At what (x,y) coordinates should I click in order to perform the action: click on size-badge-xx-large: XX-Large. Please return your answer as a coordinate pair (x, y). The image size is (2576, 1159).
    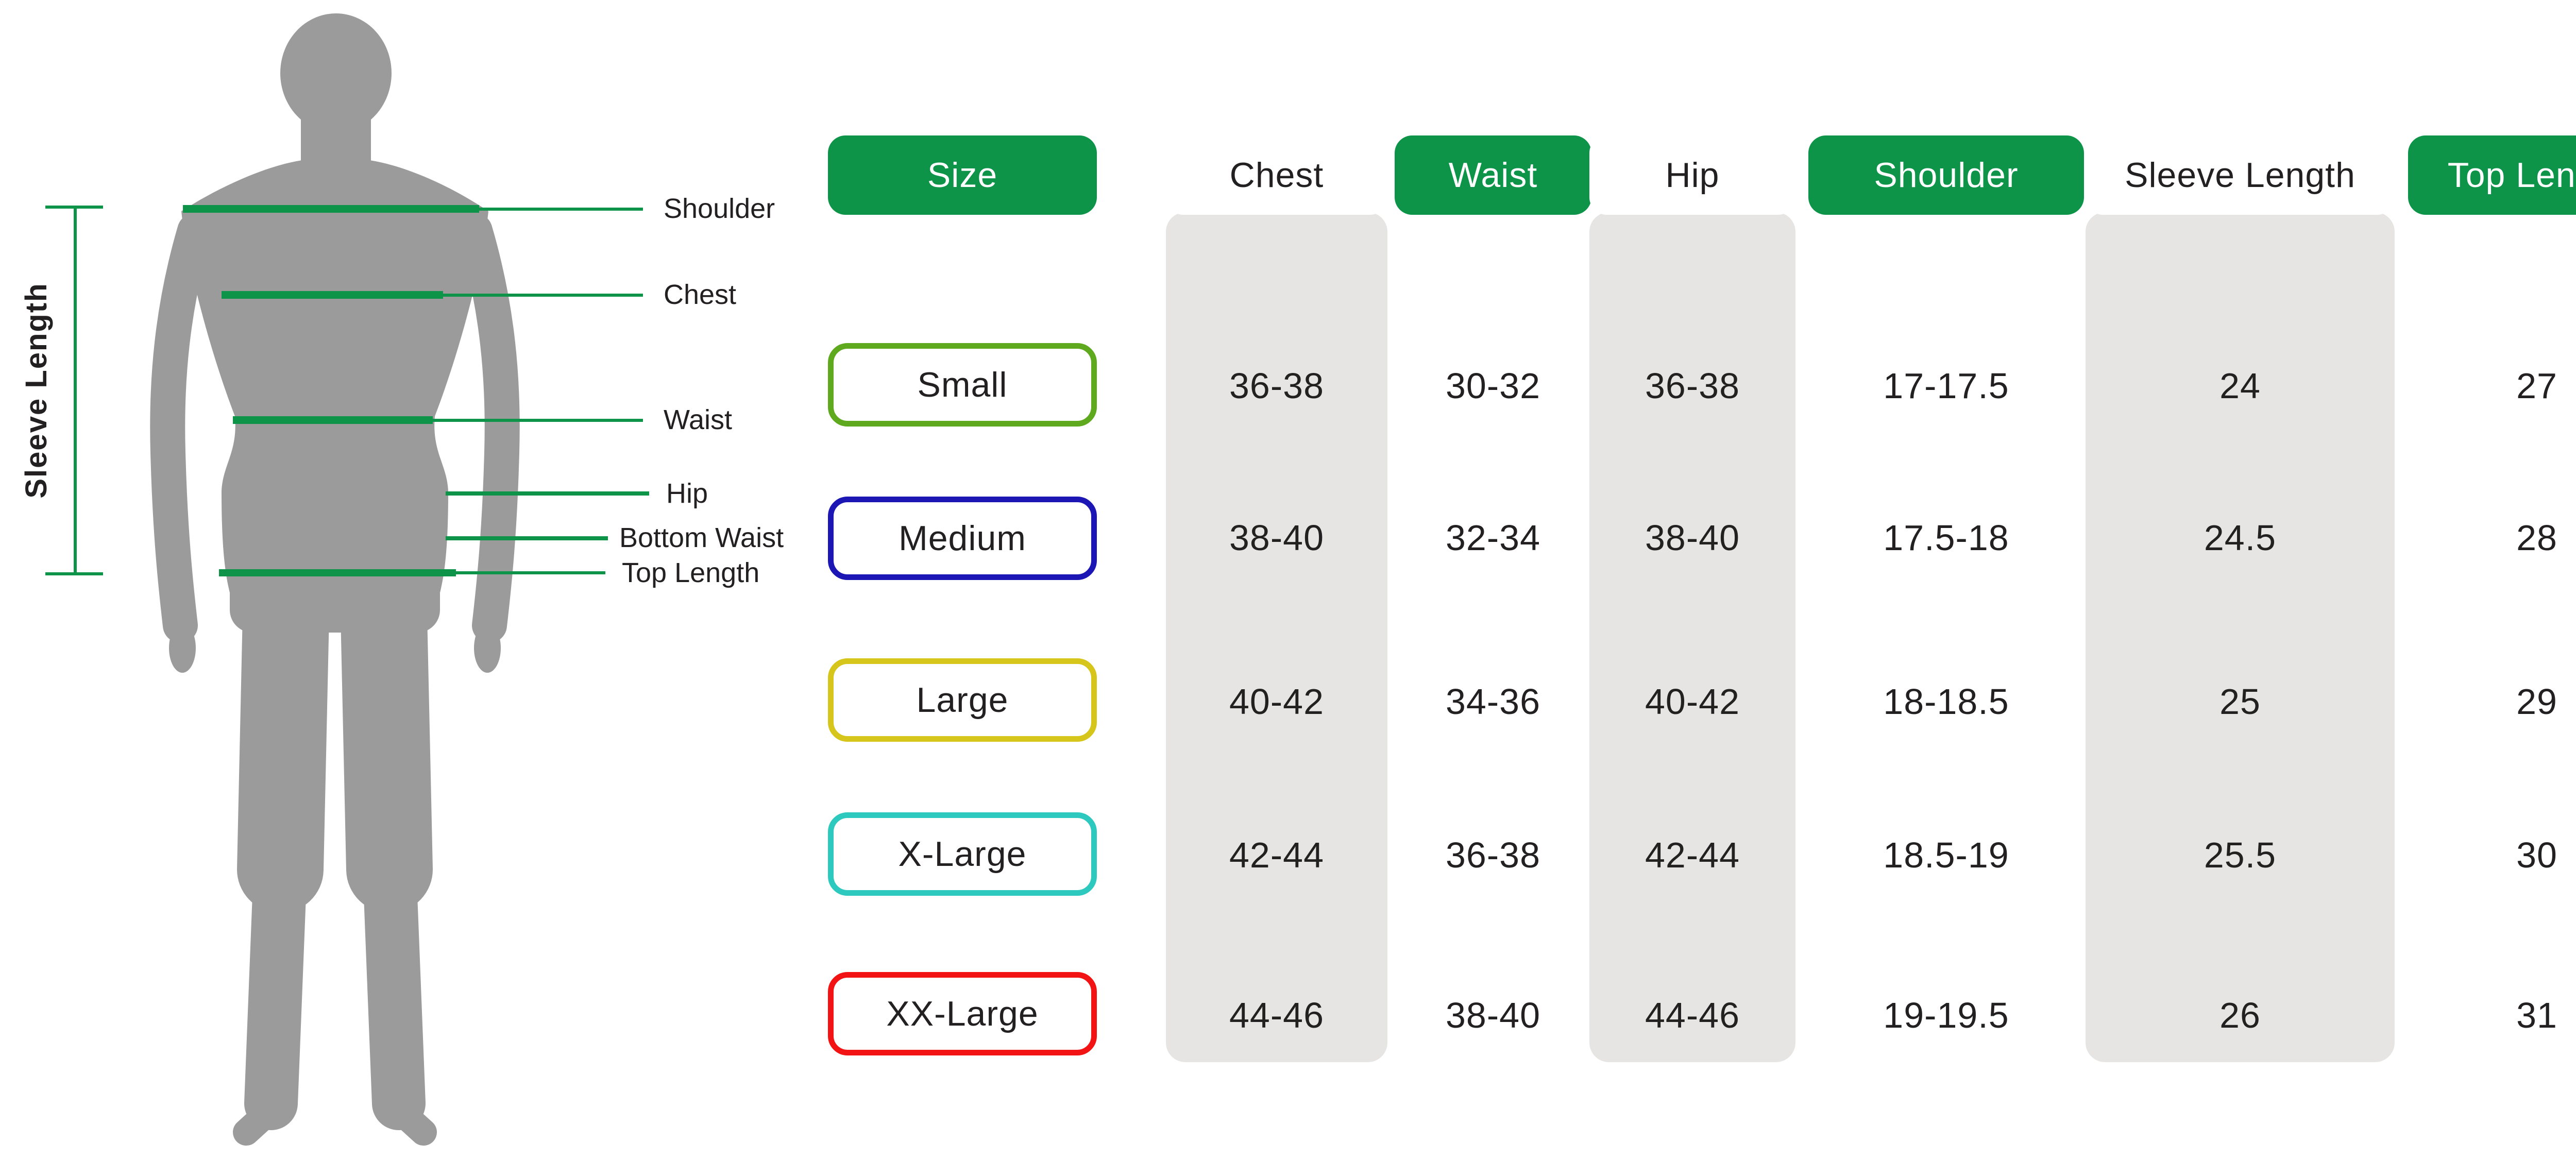
    Looking at the image, I should click on (962, 1013).